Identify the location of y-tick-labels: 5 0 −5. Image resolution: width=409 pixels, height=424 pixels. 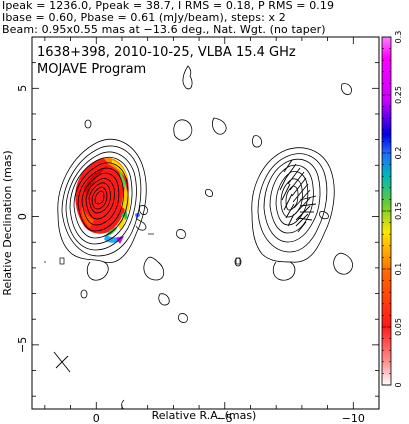
(22, 219).